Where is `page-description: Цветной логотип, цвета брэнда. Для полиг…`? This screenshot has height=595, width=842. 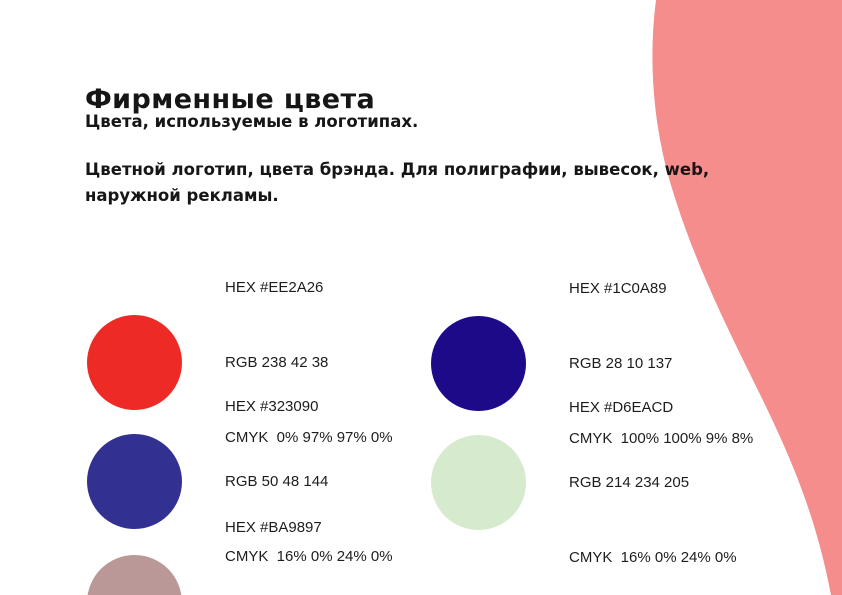 page-description: Цветной логотип, цвета брэнда. Для полиг… is located at coordinates (397, 182).